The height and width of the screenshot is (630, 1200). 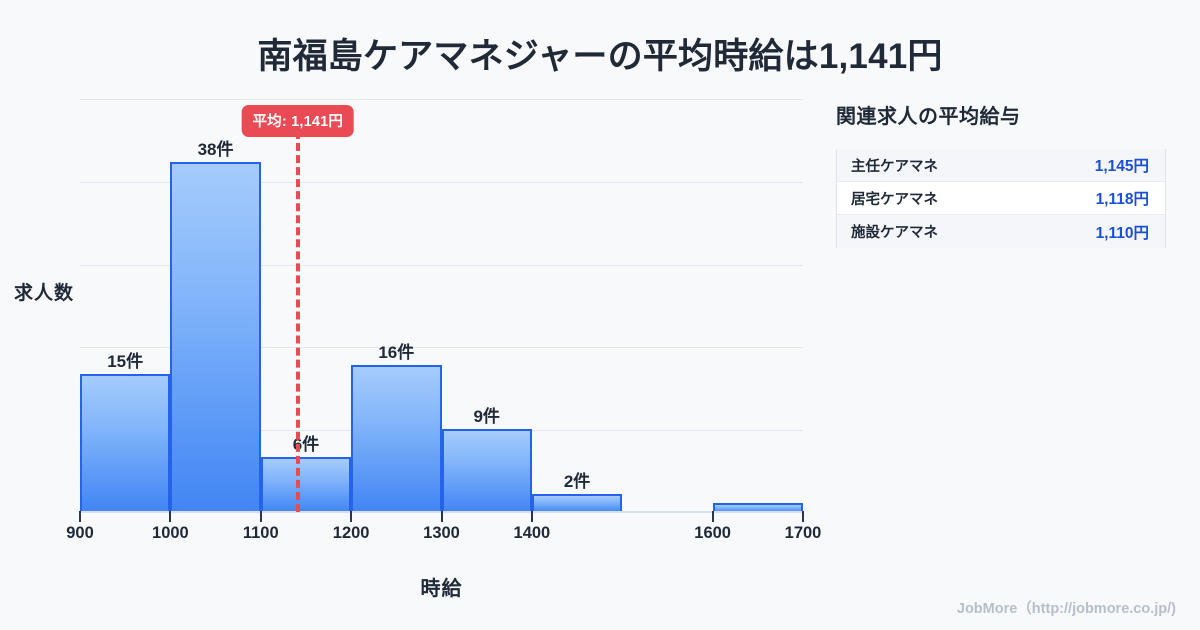 I want to click on salary-row-name: 主任ケアマネ, so click(x=894, y=166).